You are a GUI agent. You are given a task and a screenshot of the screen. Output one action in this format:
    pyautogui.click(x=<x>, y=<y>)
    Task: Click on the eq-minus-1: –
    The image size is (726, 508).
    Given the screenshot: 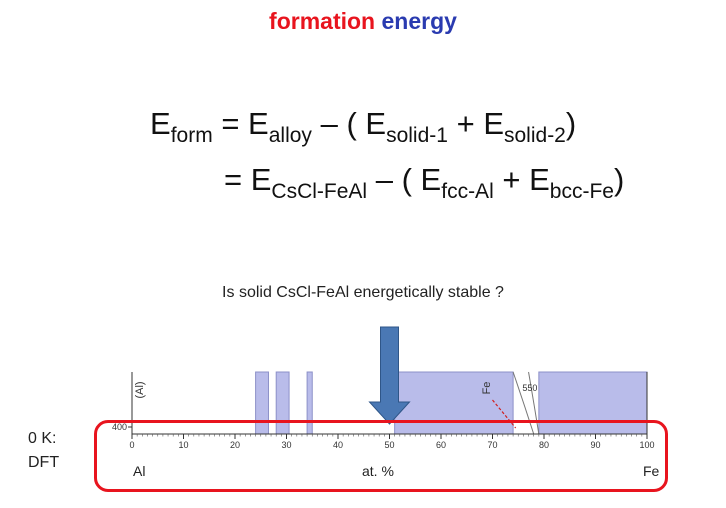 What is the action you would take?
    pyautogui.click(x=329, y=123)
    